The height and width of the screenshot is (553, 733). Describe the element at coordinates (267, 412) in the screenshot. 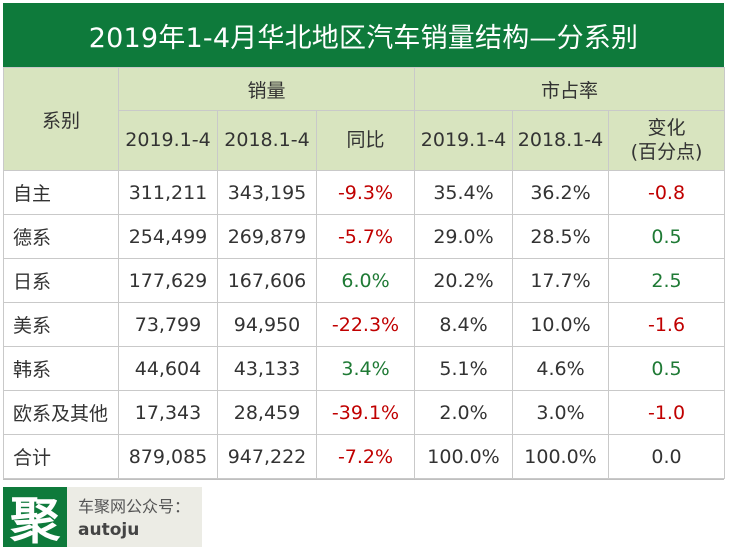

I see `sales-2018-cell: 28,459` at that location.